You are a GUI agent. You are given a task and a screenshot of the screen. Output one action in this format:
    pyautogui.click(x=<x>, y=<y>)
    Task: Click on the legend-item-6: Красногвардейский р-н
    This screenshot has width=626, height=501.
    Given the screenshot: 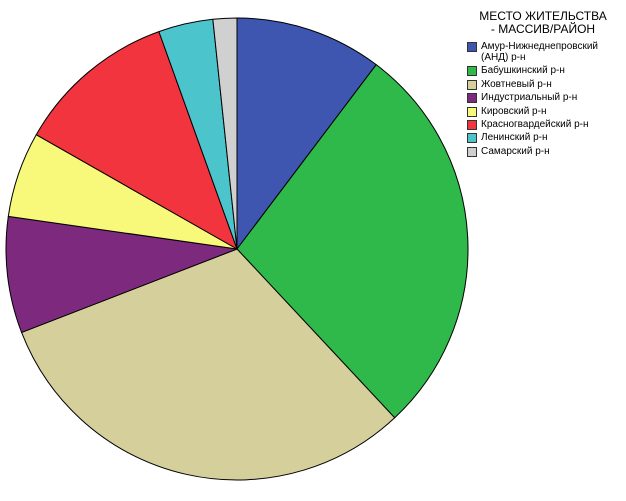 What is the action you would take?
    pyautogui.click(x=543, y=124)
    